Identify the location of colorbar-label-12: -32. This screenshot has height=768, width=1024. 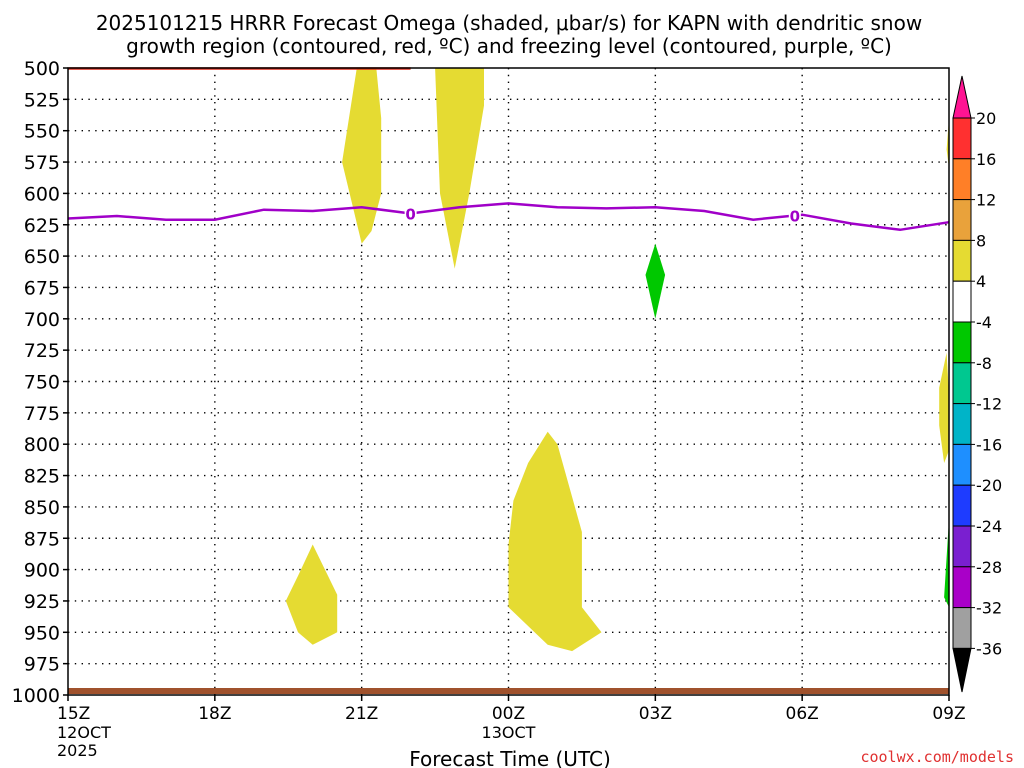
(989, 608).